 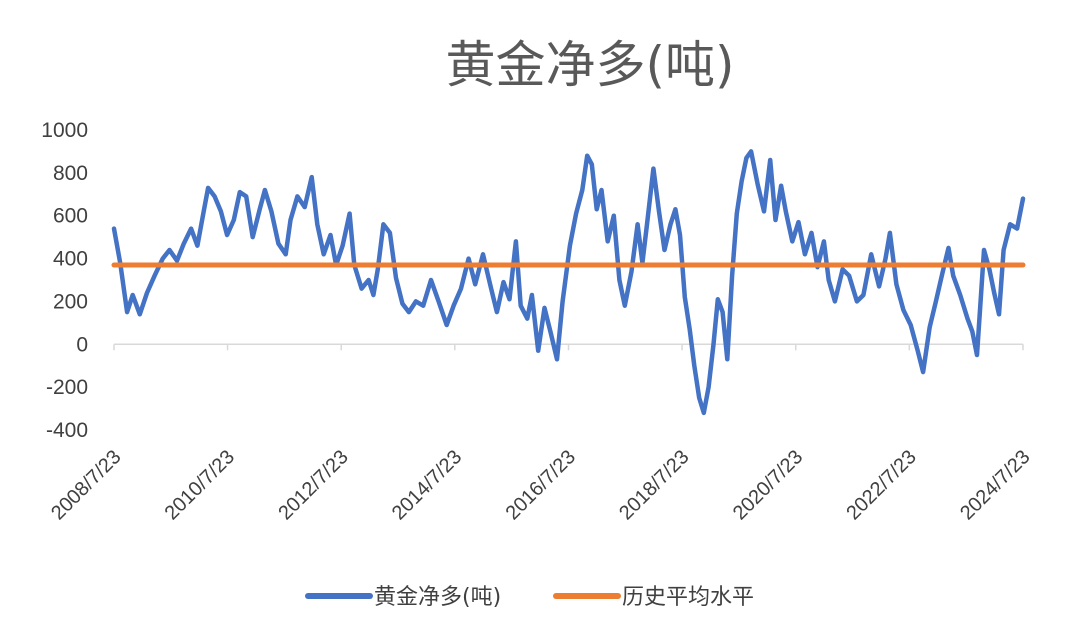 What do you see at coordinates (529, 597) in the screenshot?
I see `legend: 黄金净多(吨) 历史平均水平` at bounding box center [529, 597].